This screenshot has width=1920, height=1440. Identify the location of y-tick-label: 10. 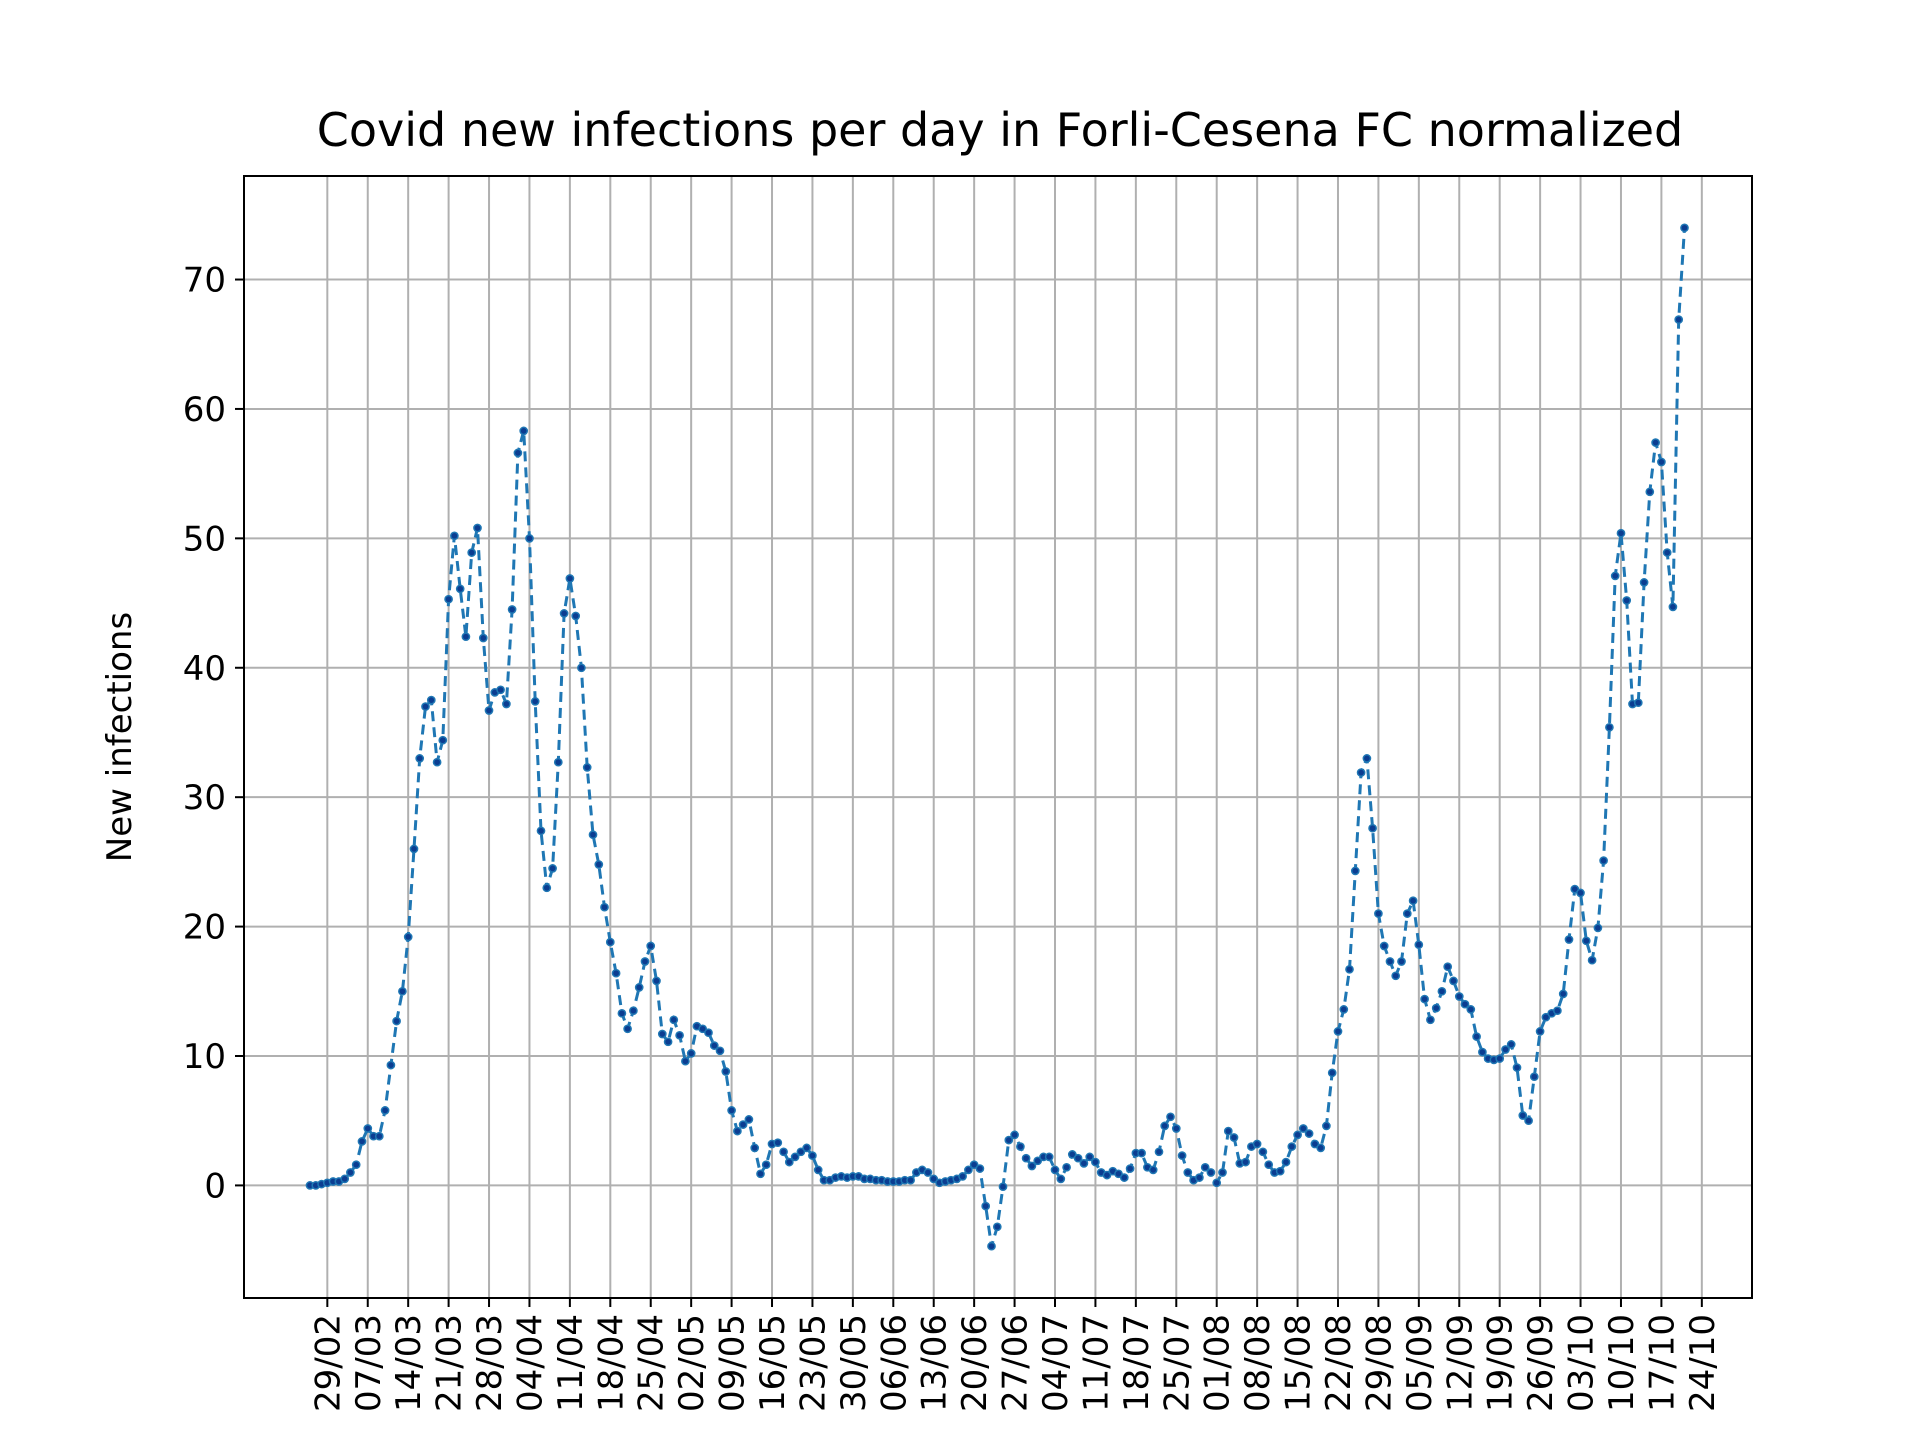
(204, 1057).